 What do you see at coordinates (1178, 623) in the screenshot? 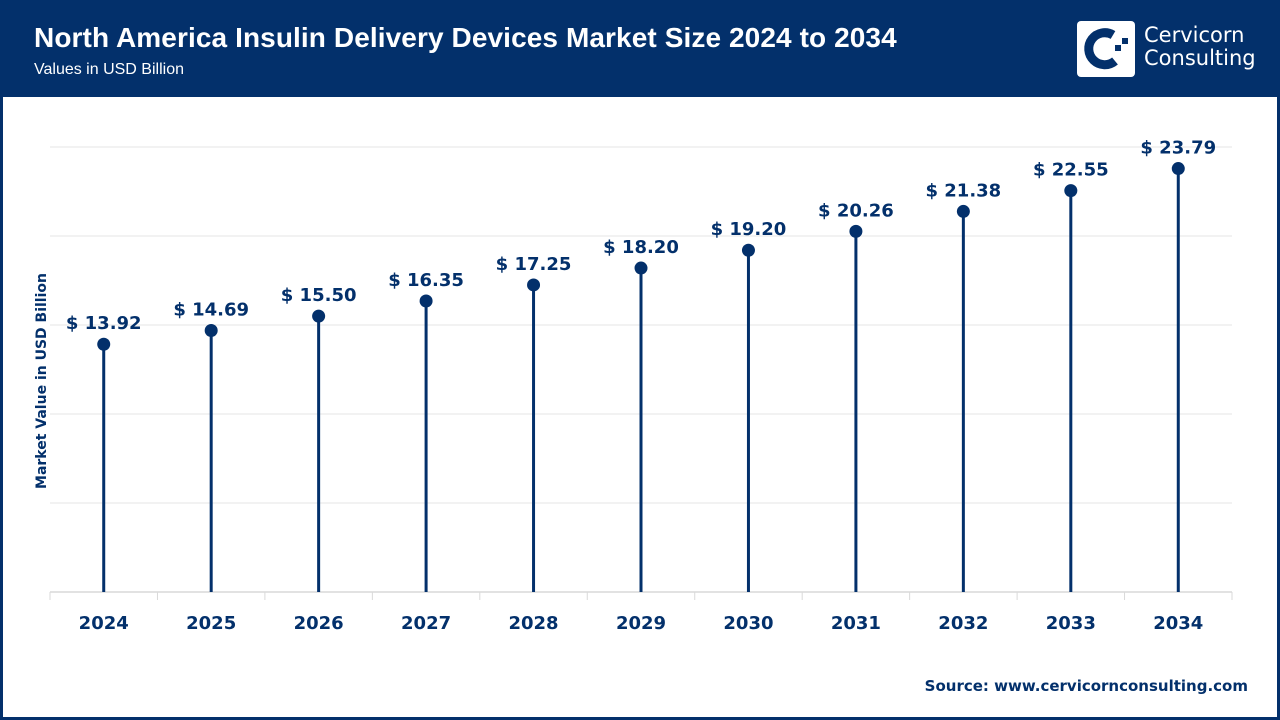
I see `x-tick-label: 2034` at bounding box center [1178, 623].